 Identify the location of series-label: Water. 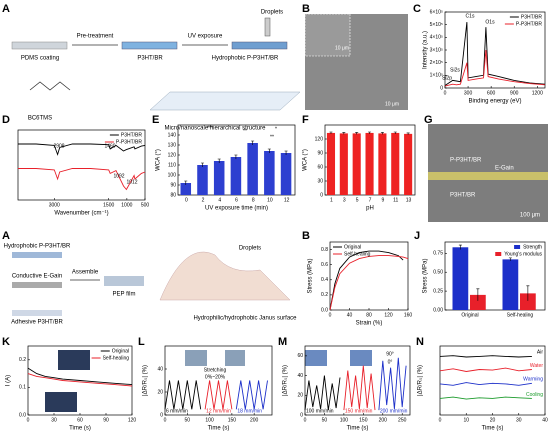
(536, 366).